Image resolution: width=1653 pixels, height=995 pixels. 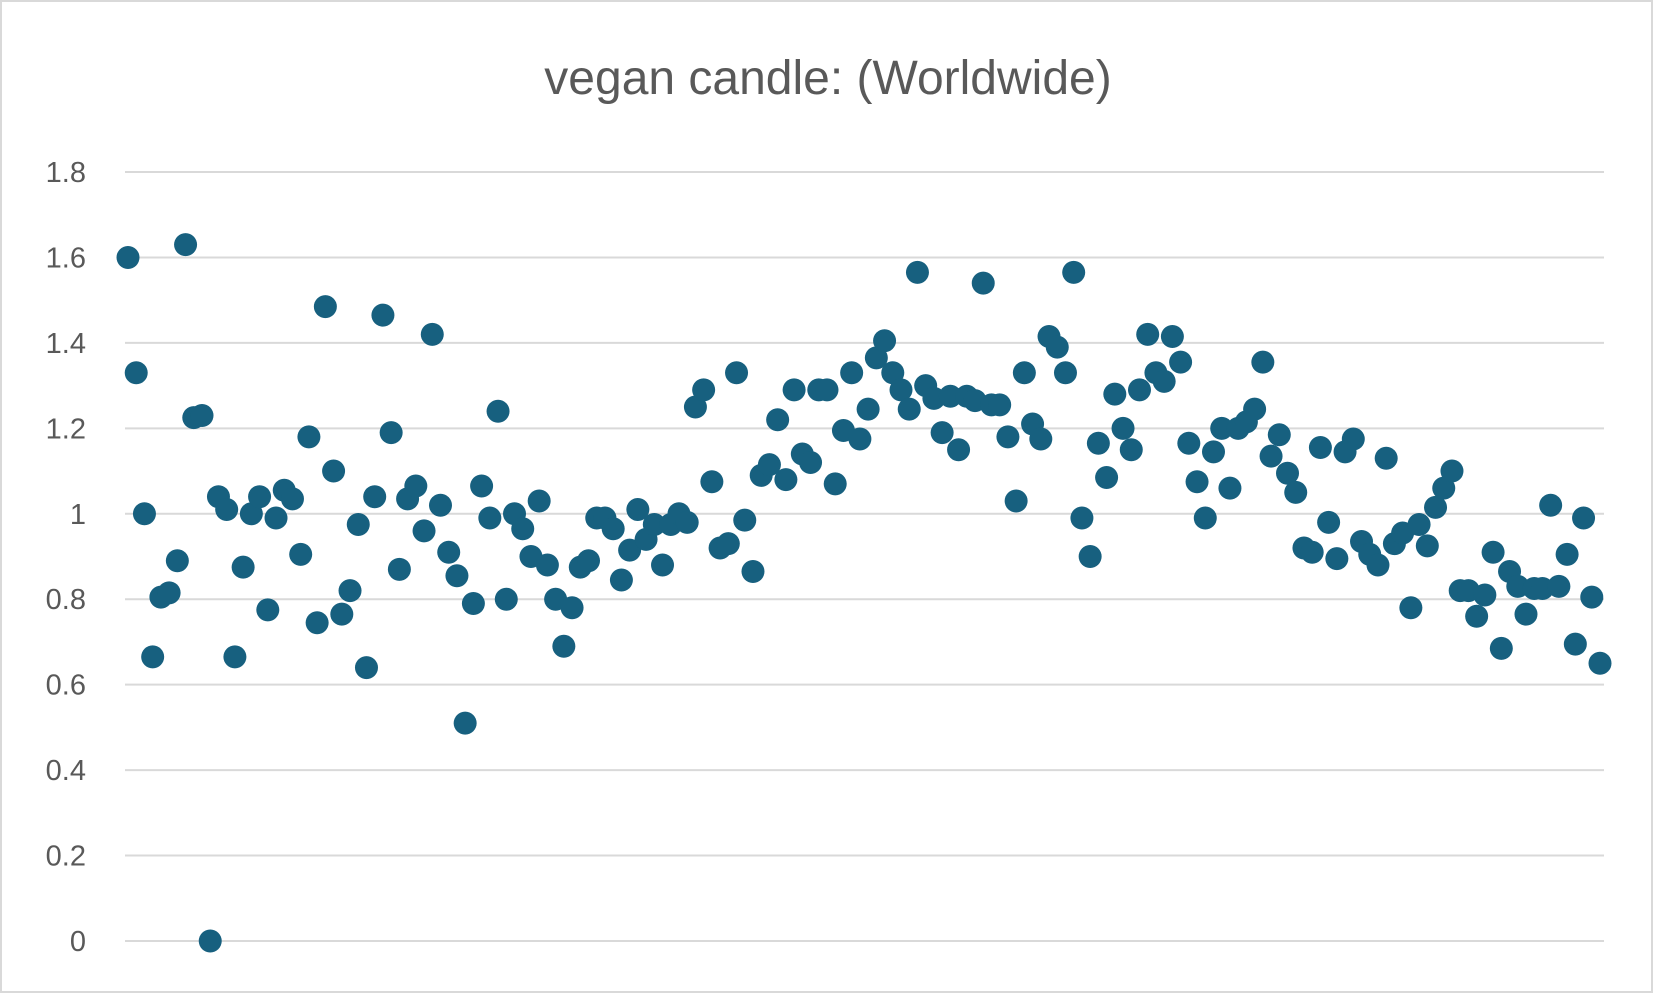 I want to click on y-tick-label: 0.6, so click(x=66, y=686).